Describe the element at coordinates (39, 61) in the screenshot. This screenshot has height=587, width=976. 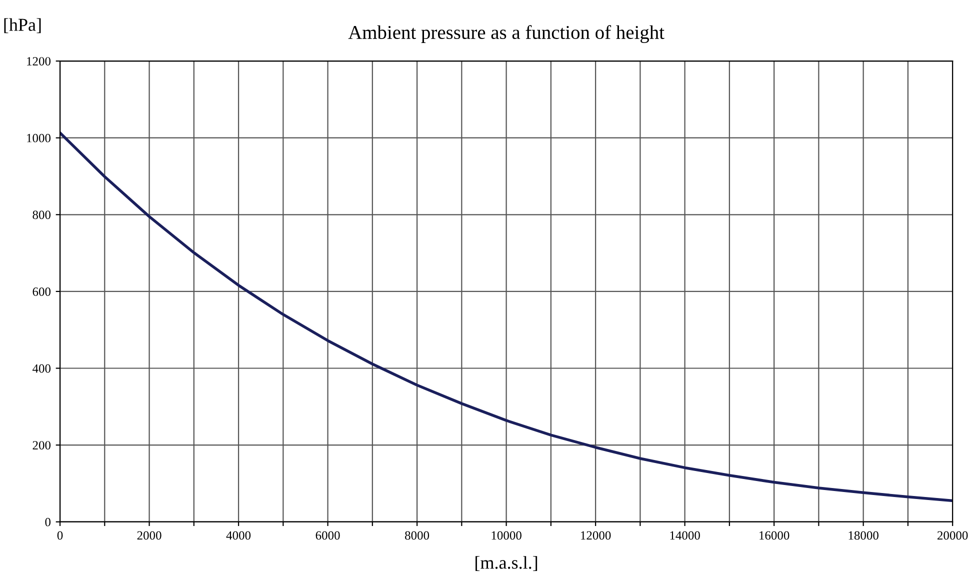
I see `y-tick-label: 1200` at that location.